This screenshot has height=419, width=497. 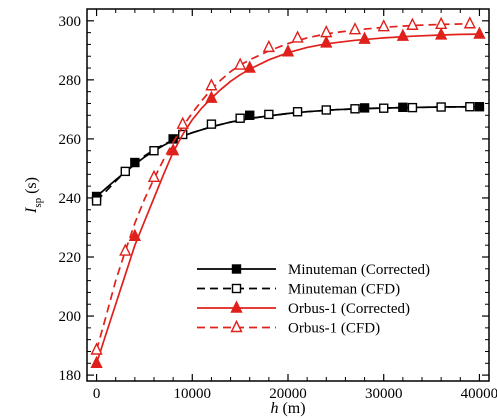 I want to click on x-tick-label: 40000, so click(x=479, y=394).